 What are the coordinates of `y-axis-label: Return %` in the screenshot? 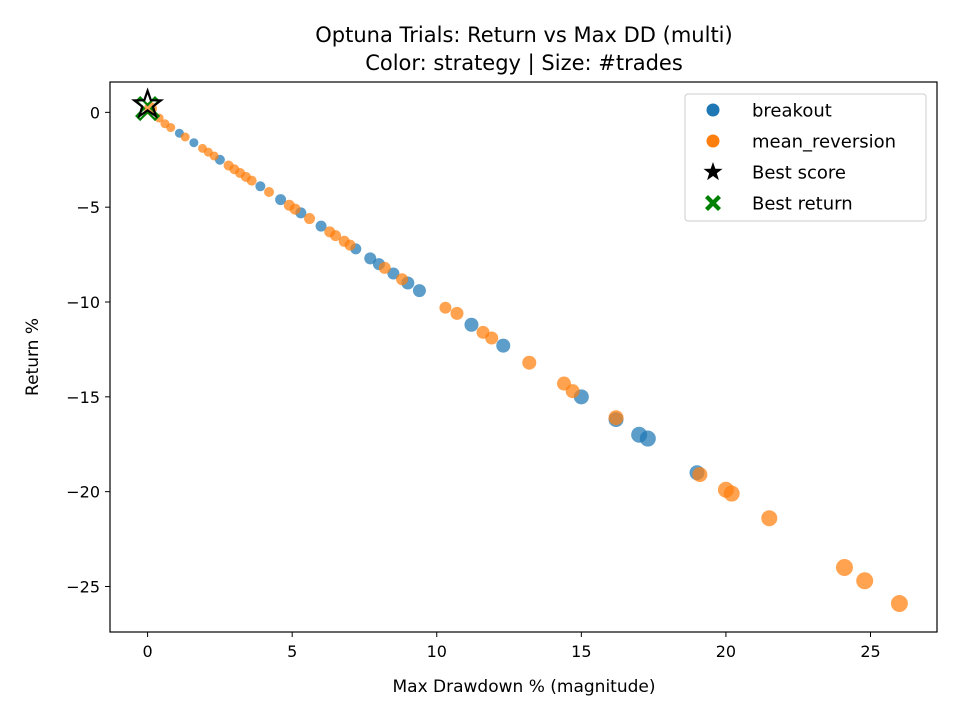 It's located at (33, 357).